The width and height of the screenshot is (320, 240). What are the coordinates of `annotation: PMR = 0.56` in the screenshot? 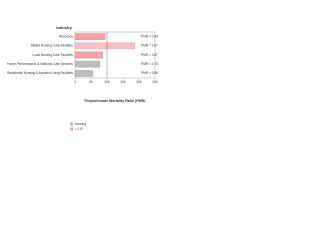 It's located at (149, 73).